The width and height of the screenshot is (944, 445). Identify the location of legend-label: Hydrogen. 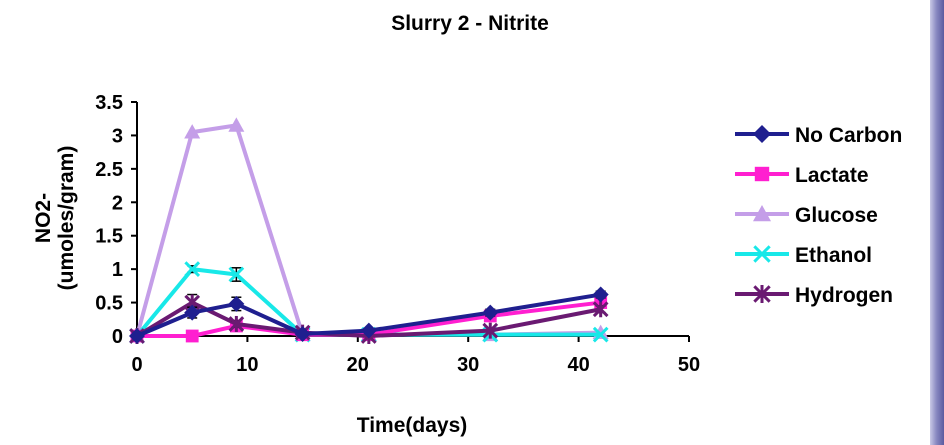
(844, 295).